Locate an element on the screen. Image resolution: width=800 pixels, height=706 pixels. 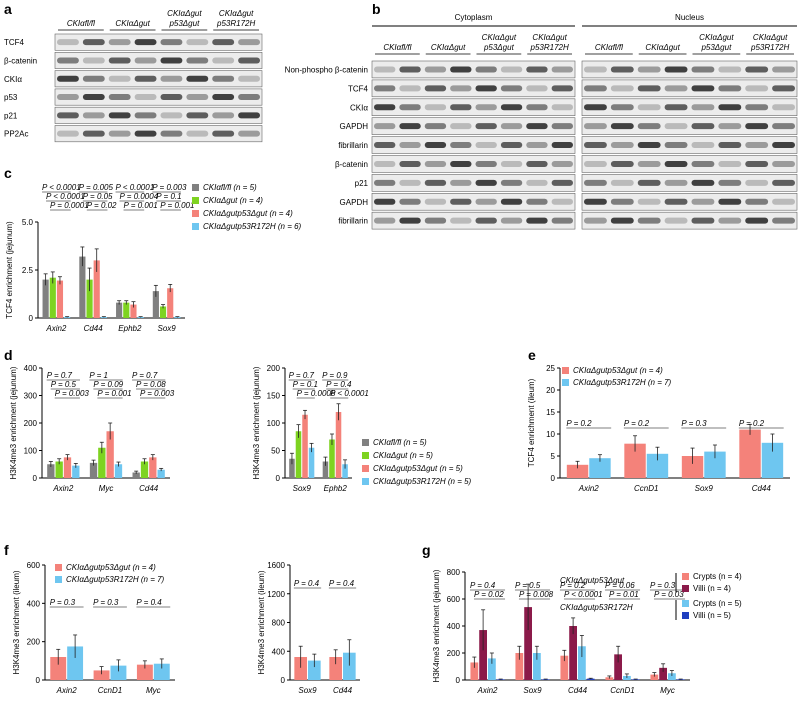
blot-row-label: TCF4 is located at coordinates (14, 42).